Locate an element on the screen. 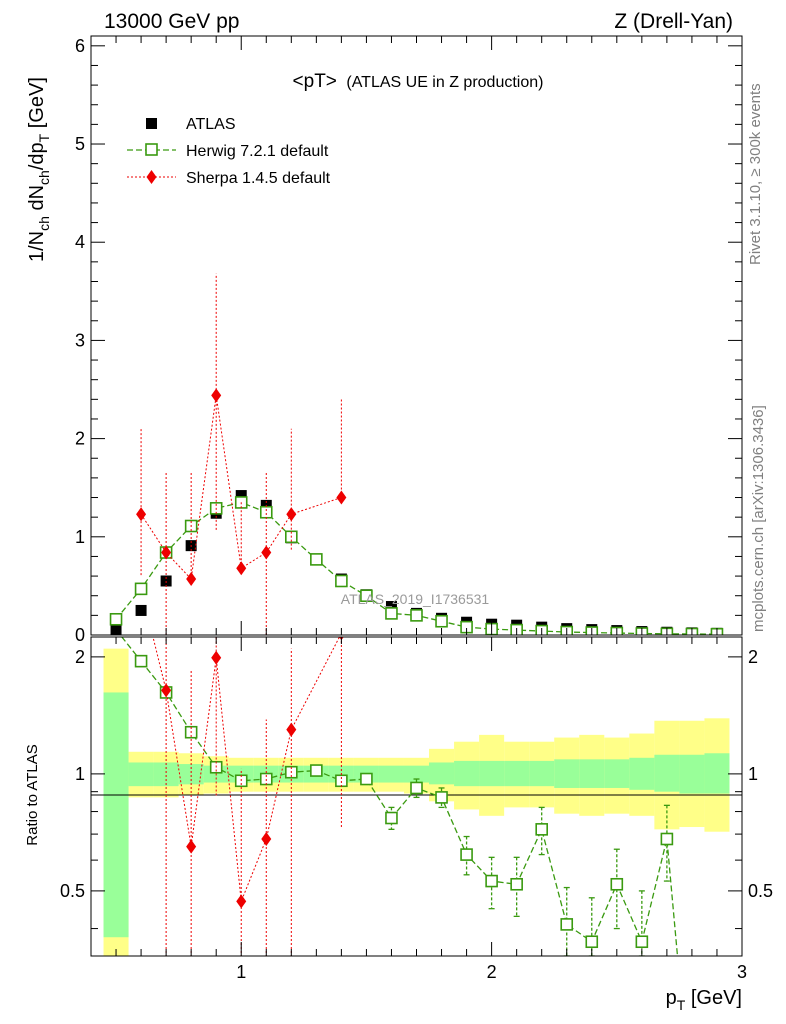  header-energy: 13000 GeV pp is located at coordinates (171, 21).